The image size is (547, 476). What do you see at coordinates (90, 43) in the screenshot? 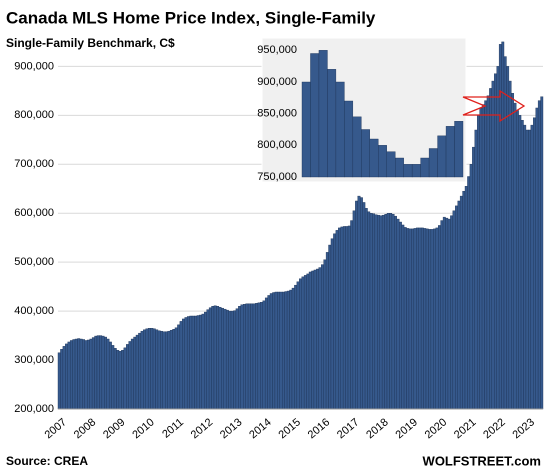
I see `chart-subtitle: Single-Family Benchmark, C$` at bounding box center [90, 43].